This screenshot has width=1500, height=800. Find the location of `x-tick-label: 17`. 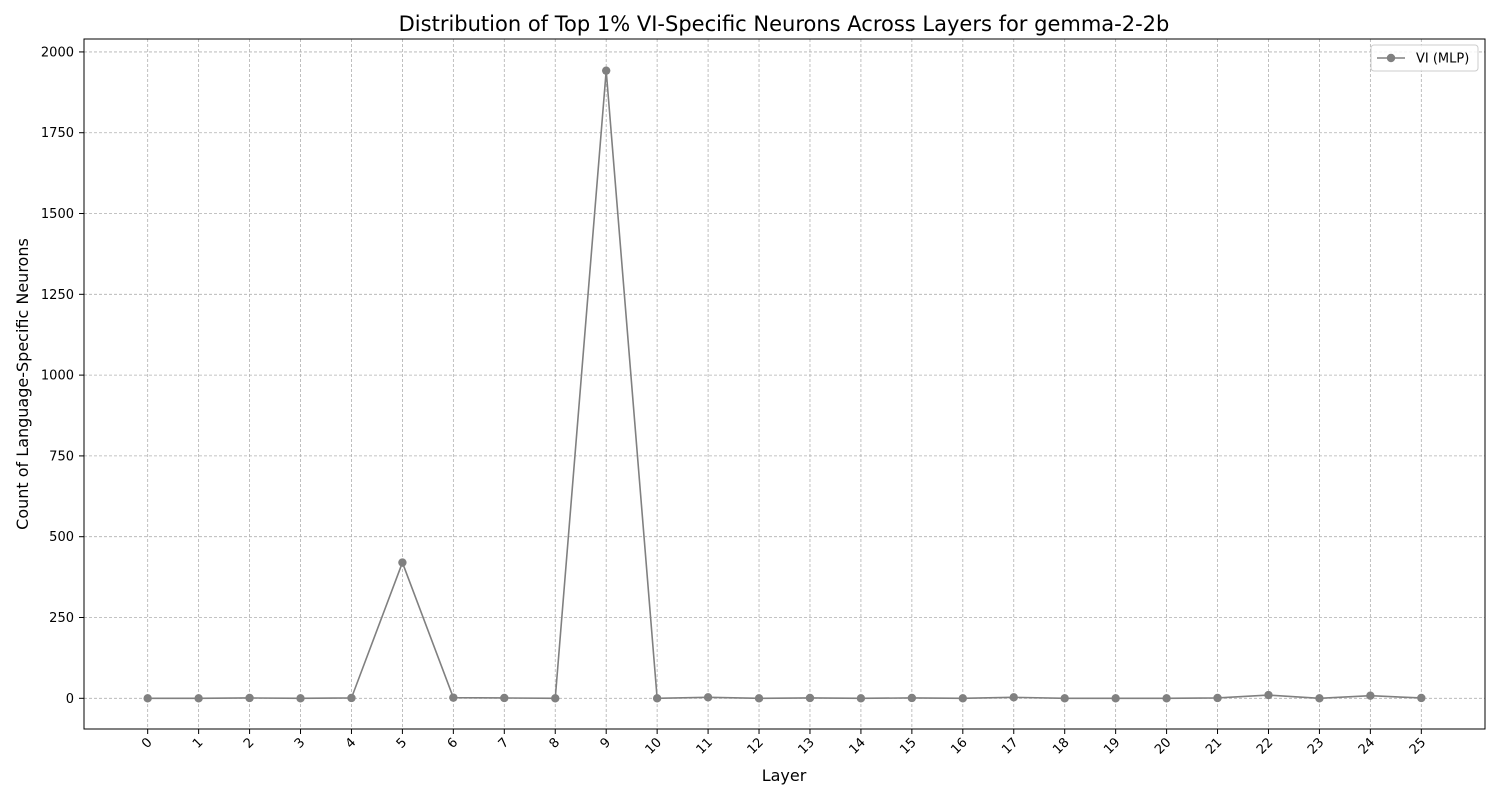

x-tick-label: 17 is located at coordinates (1010, 746).